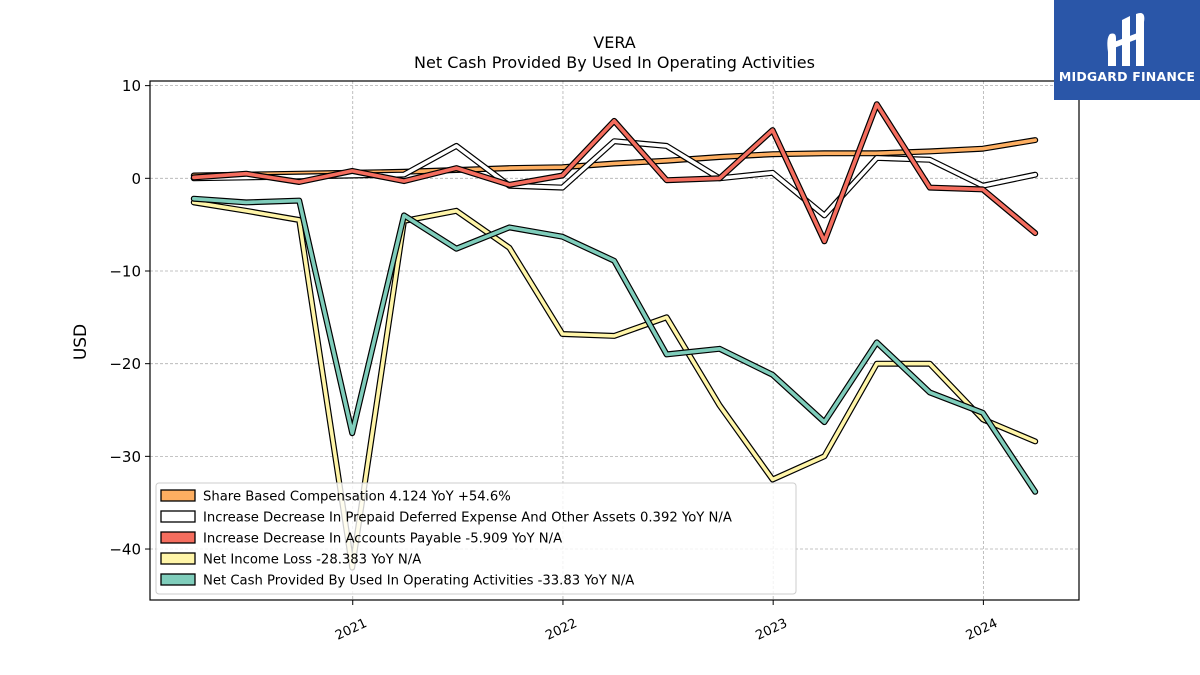 Image resolution: width=1200 pixels, height=675 pixels. What do you see at coordinates (125, 271) in the screenshot?
I see `y-tick-label: −10` at bounding box center [125, 271].